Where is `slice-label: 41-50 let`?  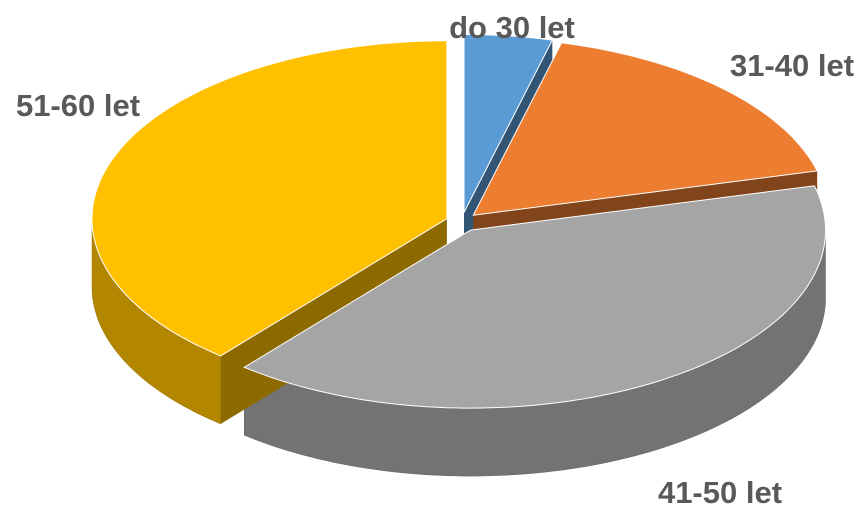
slice-label: 41-50 let is located at coordinates (720, 492).